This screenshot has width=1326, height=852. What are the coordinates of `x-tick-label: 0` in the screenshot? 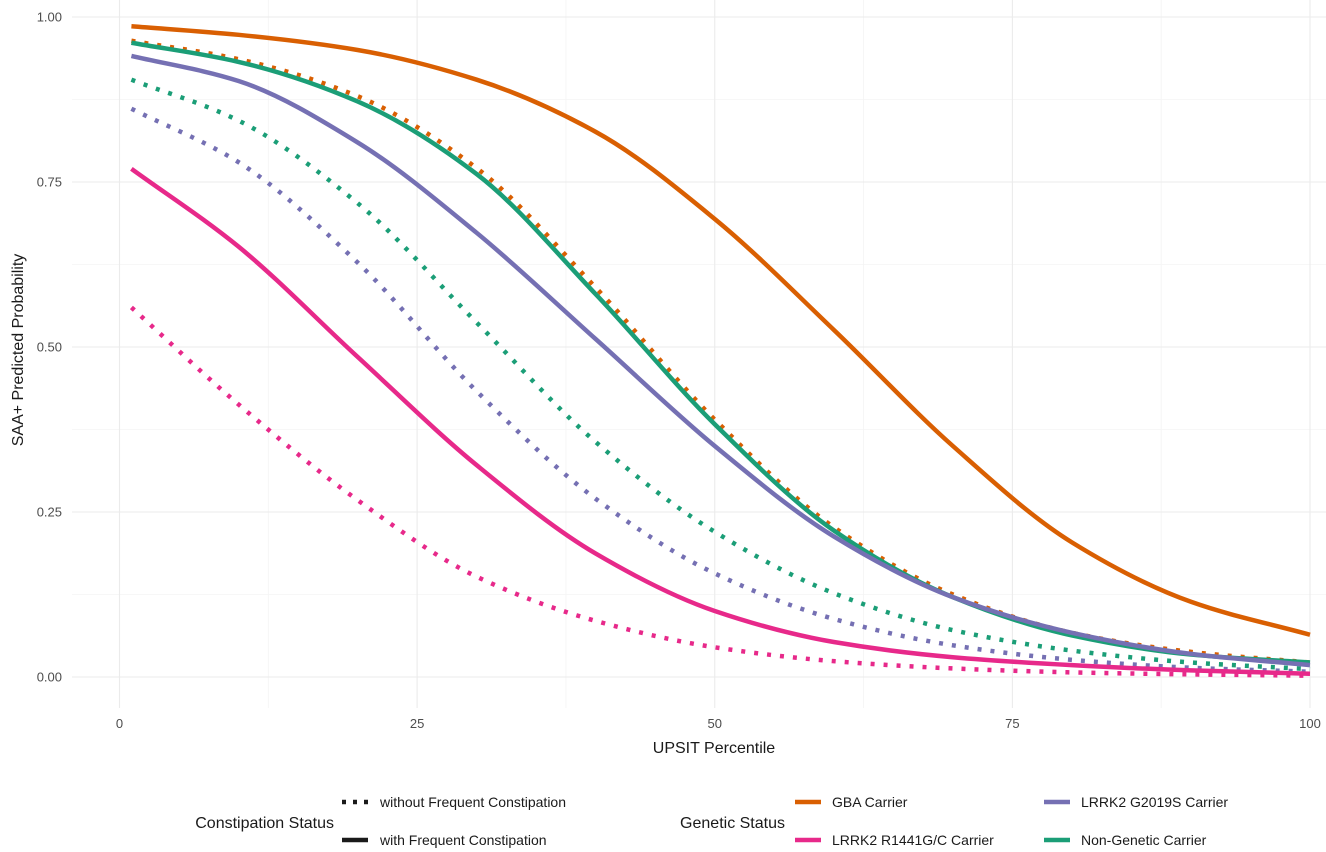 It's located at (119, 723).